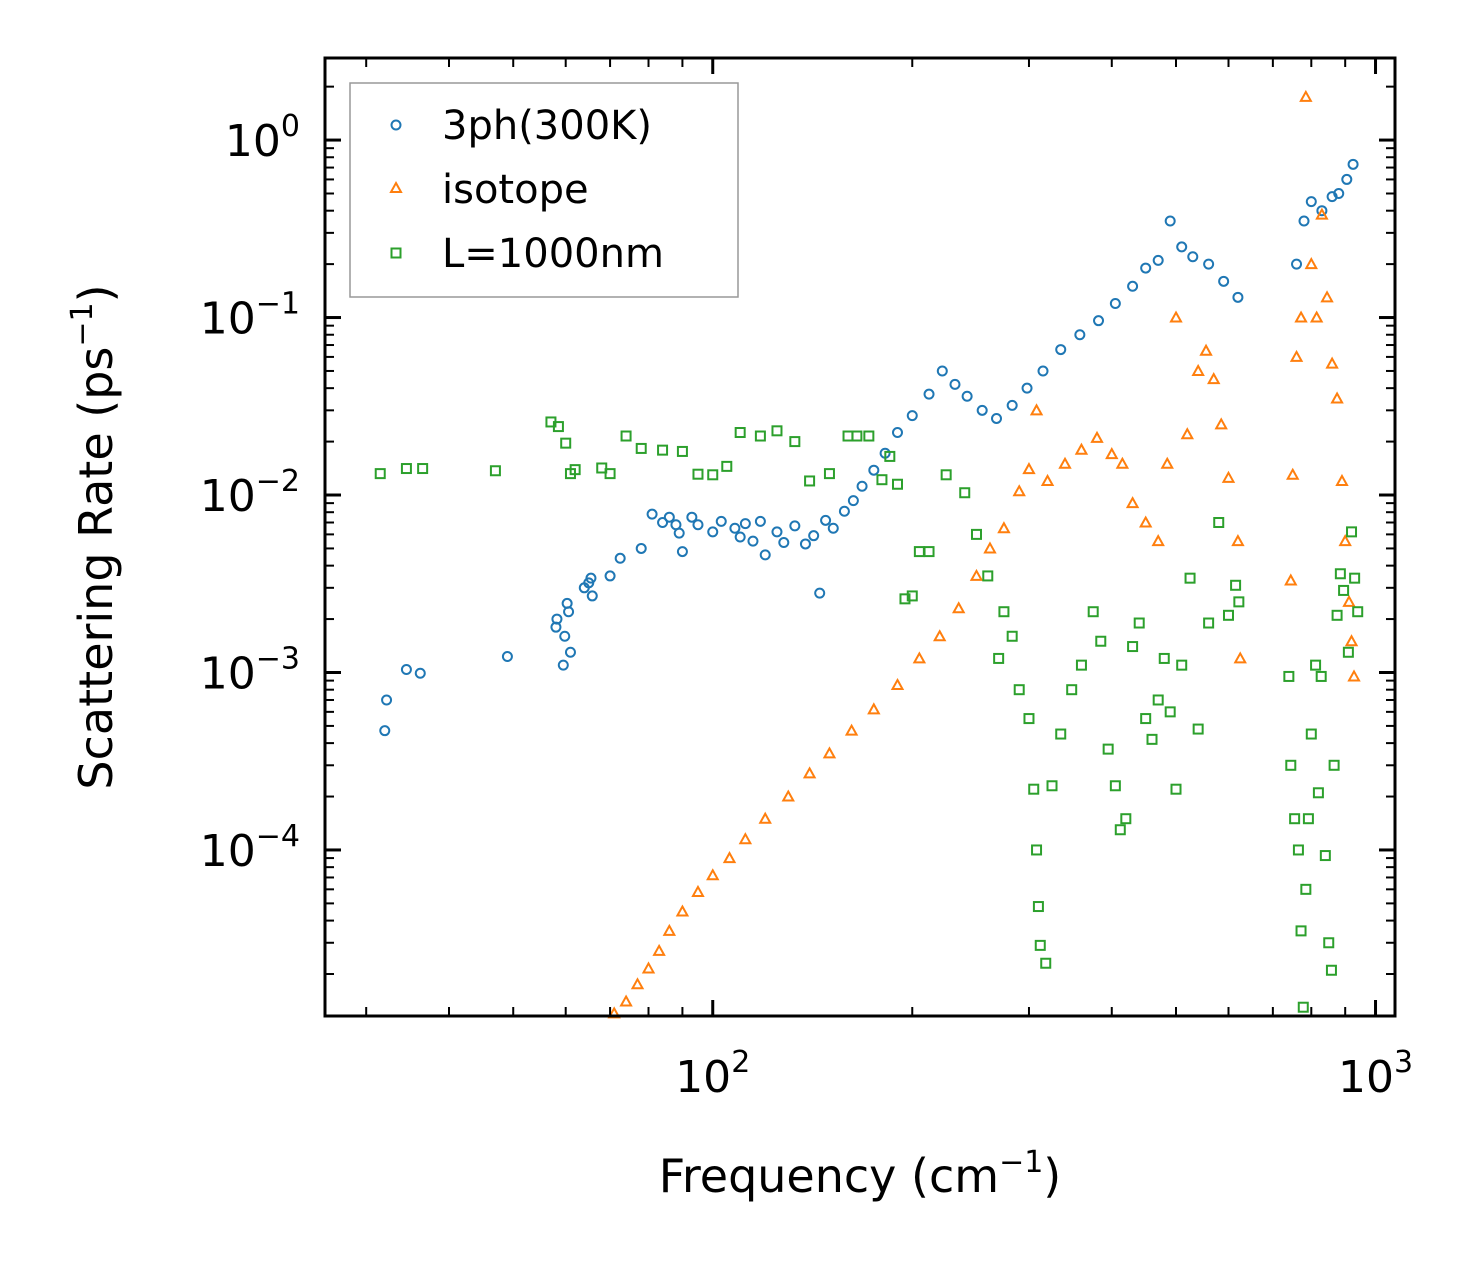 This screenshot has height=1265, width=1471. Describe the element at coordinates (250, 848) in the screenshot. I see `y-tick-label: 10−4` at that location.